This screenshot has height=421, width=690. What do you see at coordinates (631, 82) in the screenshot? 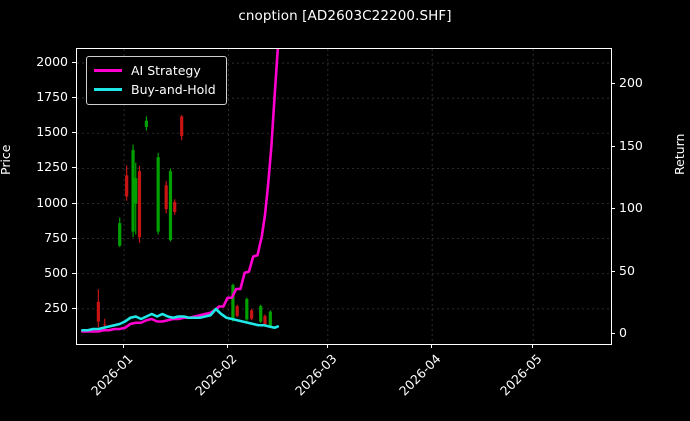
I see `y-tick-label-right: 200` at bounding box center [631, 82].